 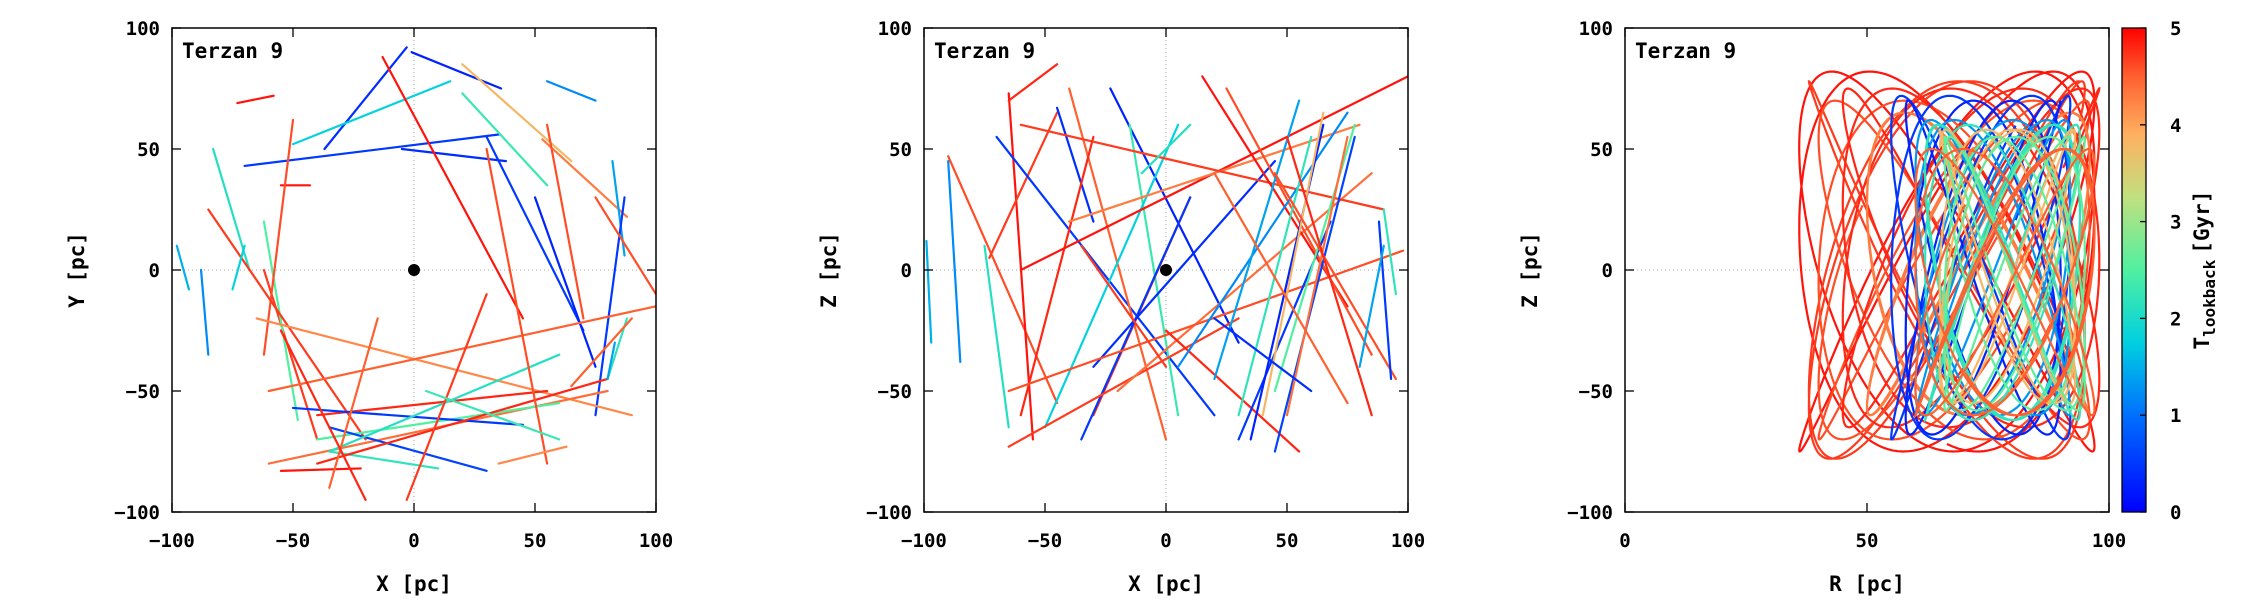 I want to click on colorbar-label: Tlookback [Gyr], so click(x=2204, y=270).